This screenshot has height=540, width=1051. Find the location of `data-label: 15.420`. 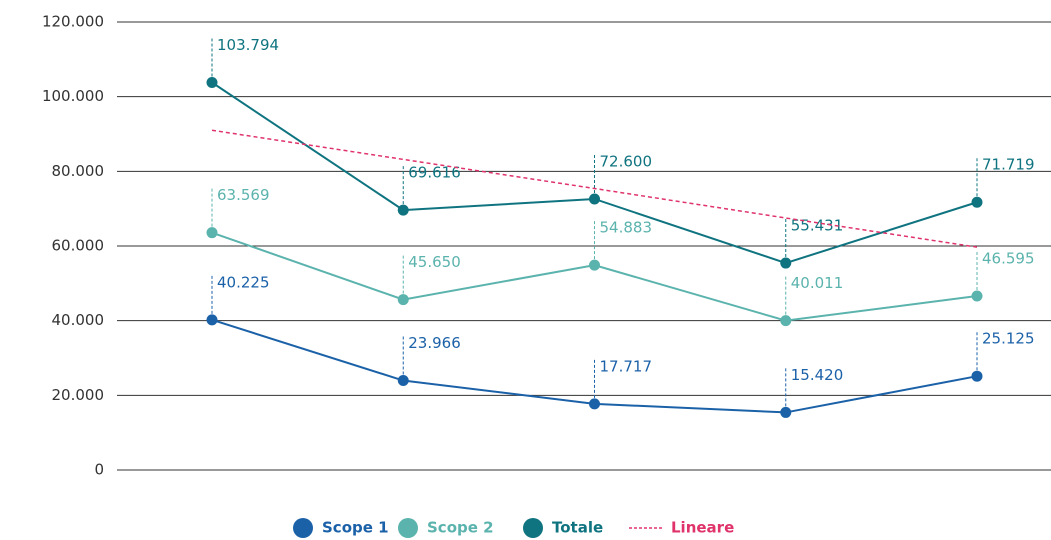

data-label: 15.420 is located at coordinates (817, 375).